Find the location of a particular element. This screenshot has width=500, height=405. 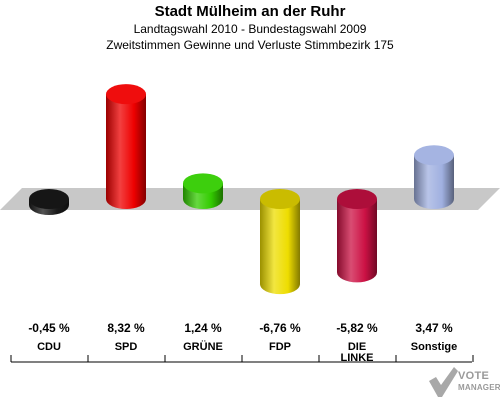

value-label-gr-ne: 1,24 % is located at coordinates (203, 328).